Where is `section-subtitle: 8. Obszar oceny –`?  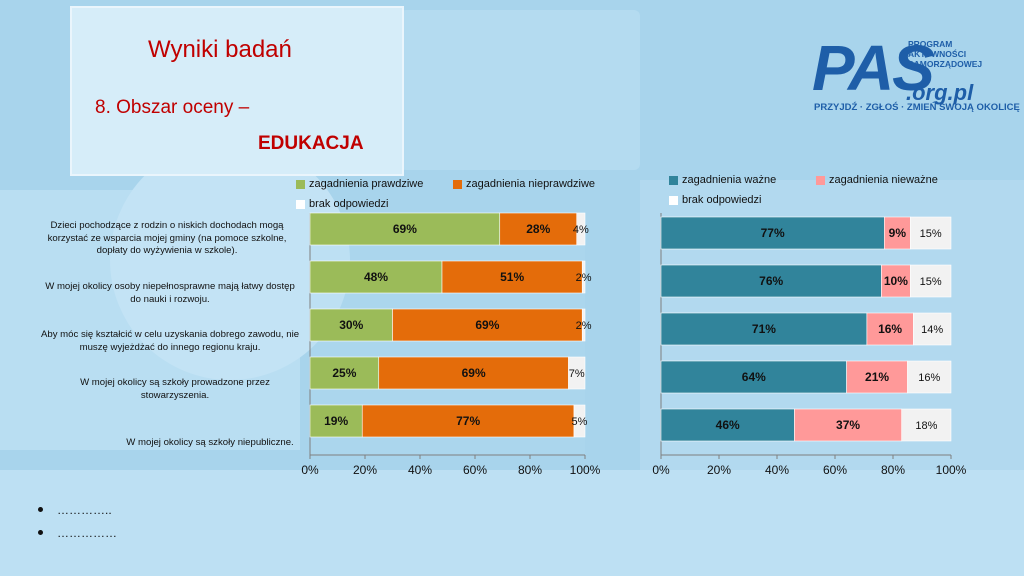 section-subtitle: 8. Obszar oceny – is located at coordinates (172, 107).